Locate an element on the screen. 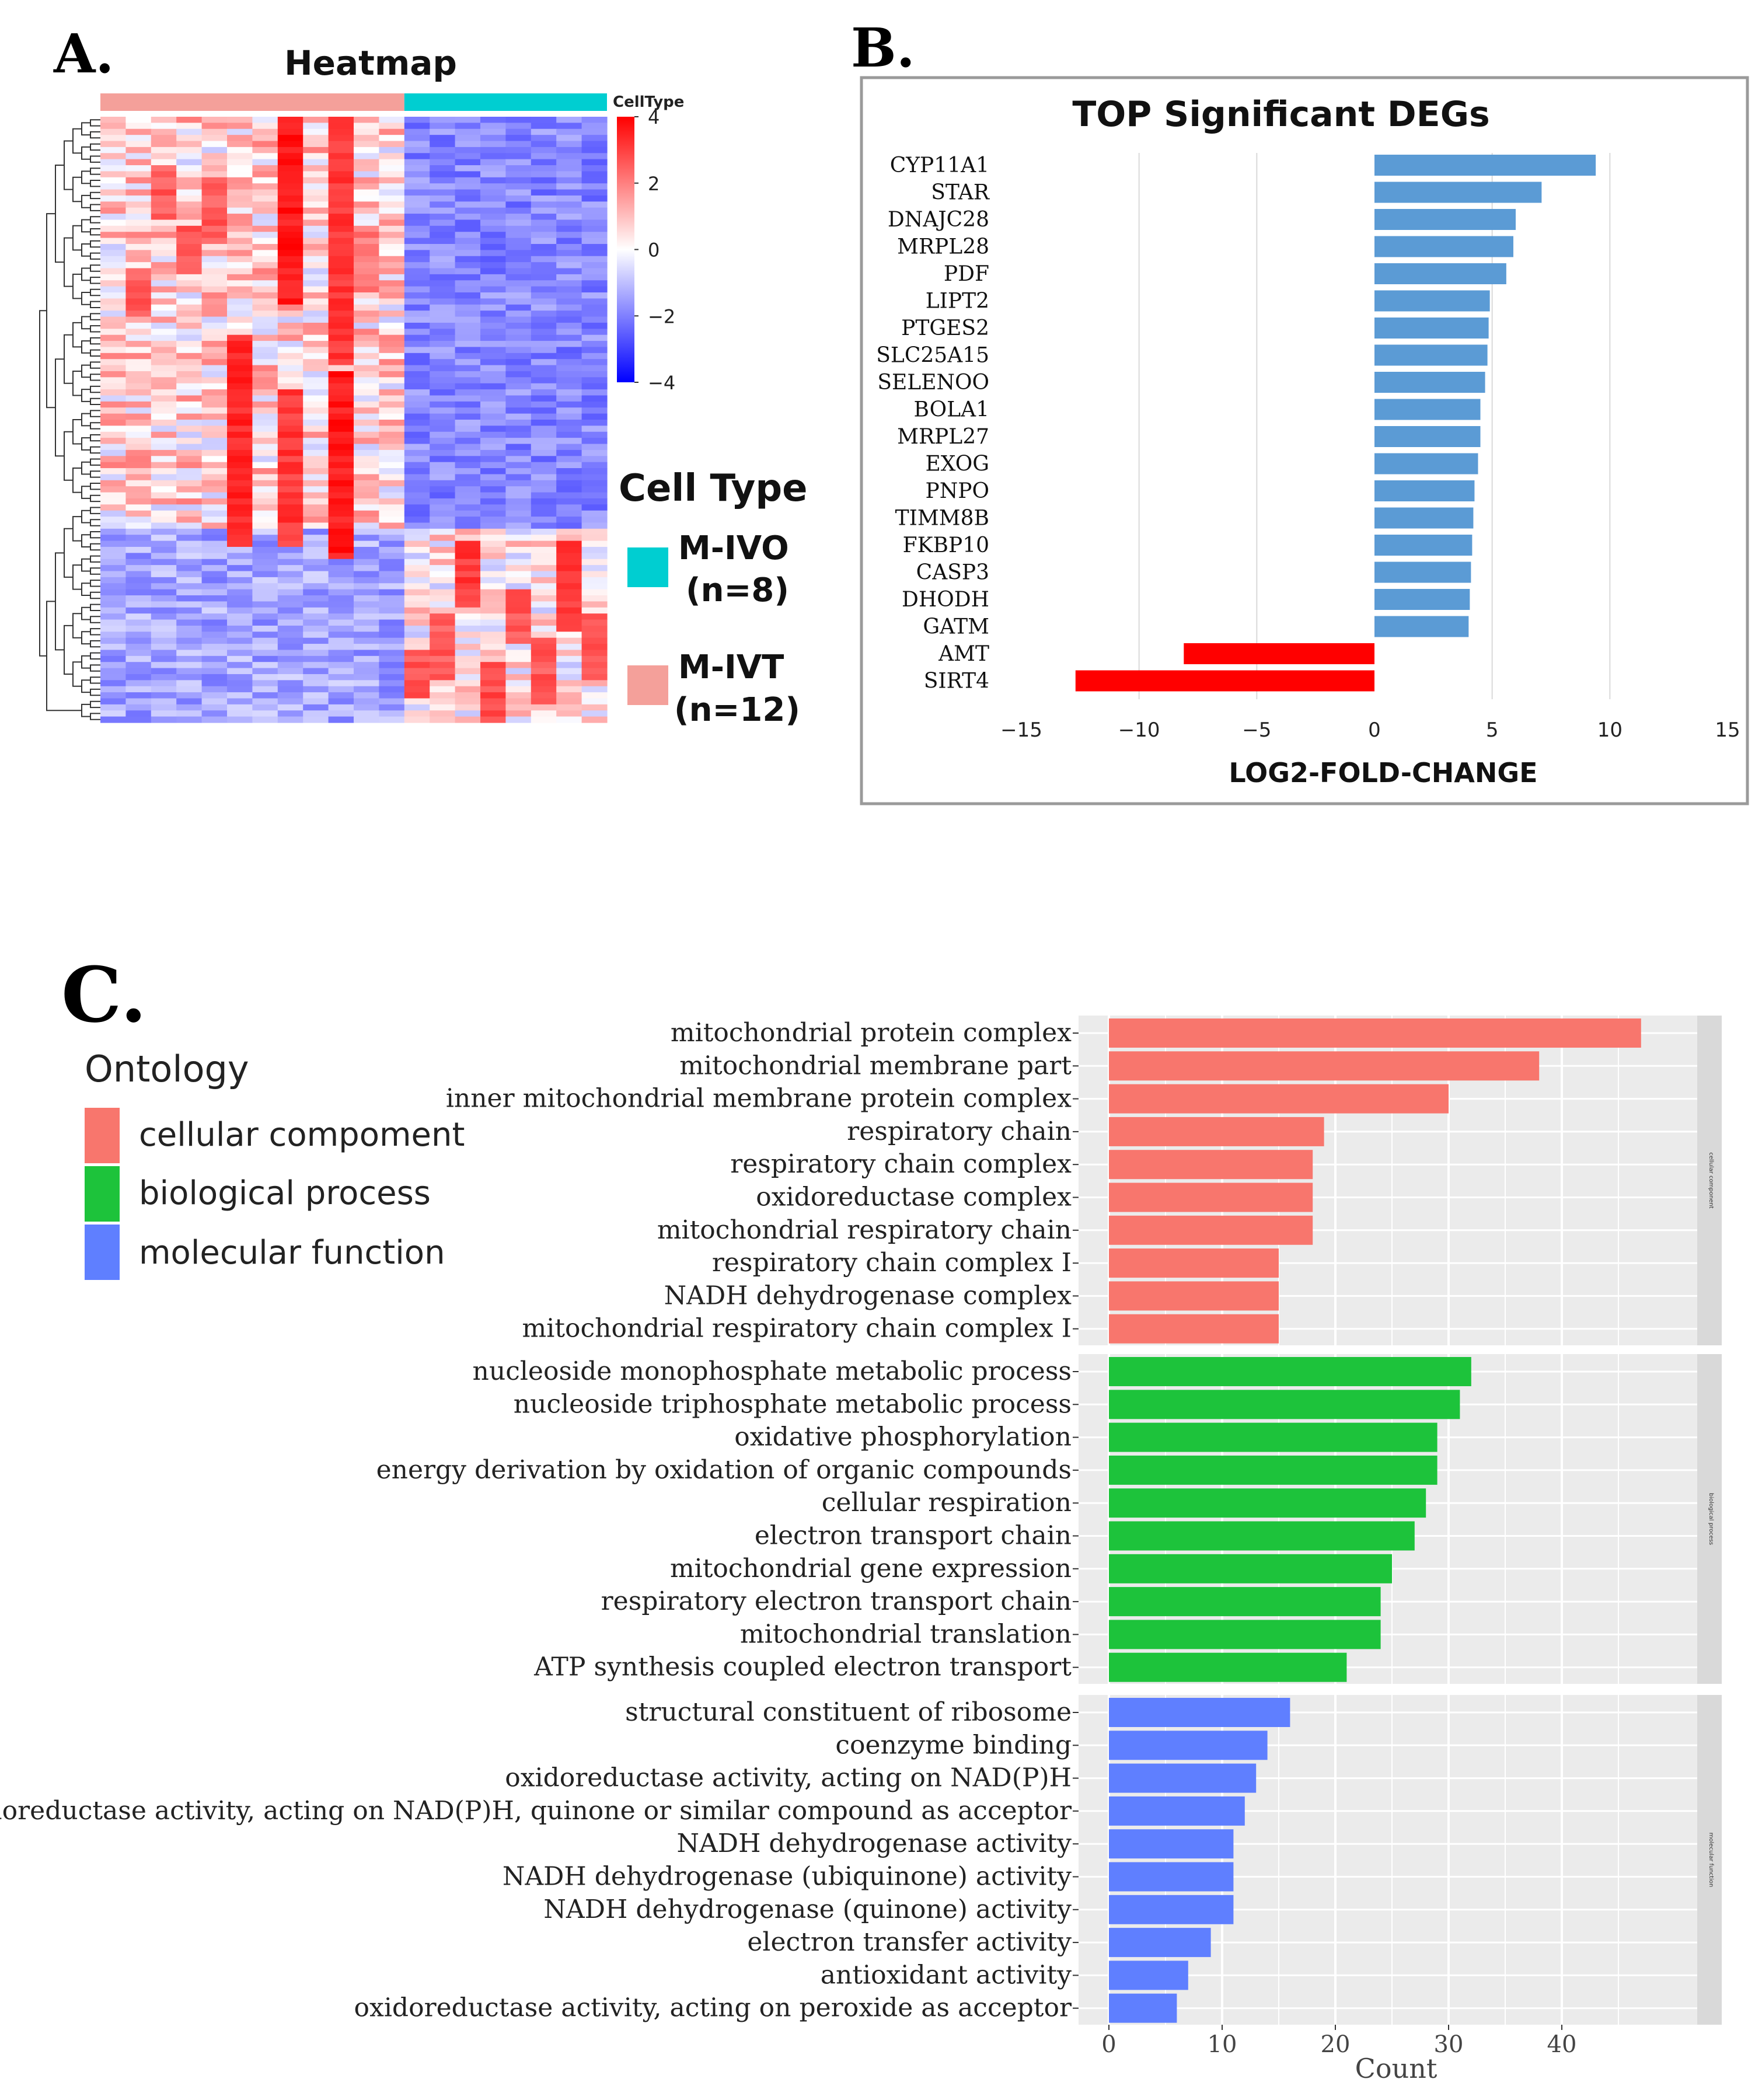 Image resolution: width=1762 pixels, height=2100 pixels. degs-bars is located at coordinates (1335, 424).